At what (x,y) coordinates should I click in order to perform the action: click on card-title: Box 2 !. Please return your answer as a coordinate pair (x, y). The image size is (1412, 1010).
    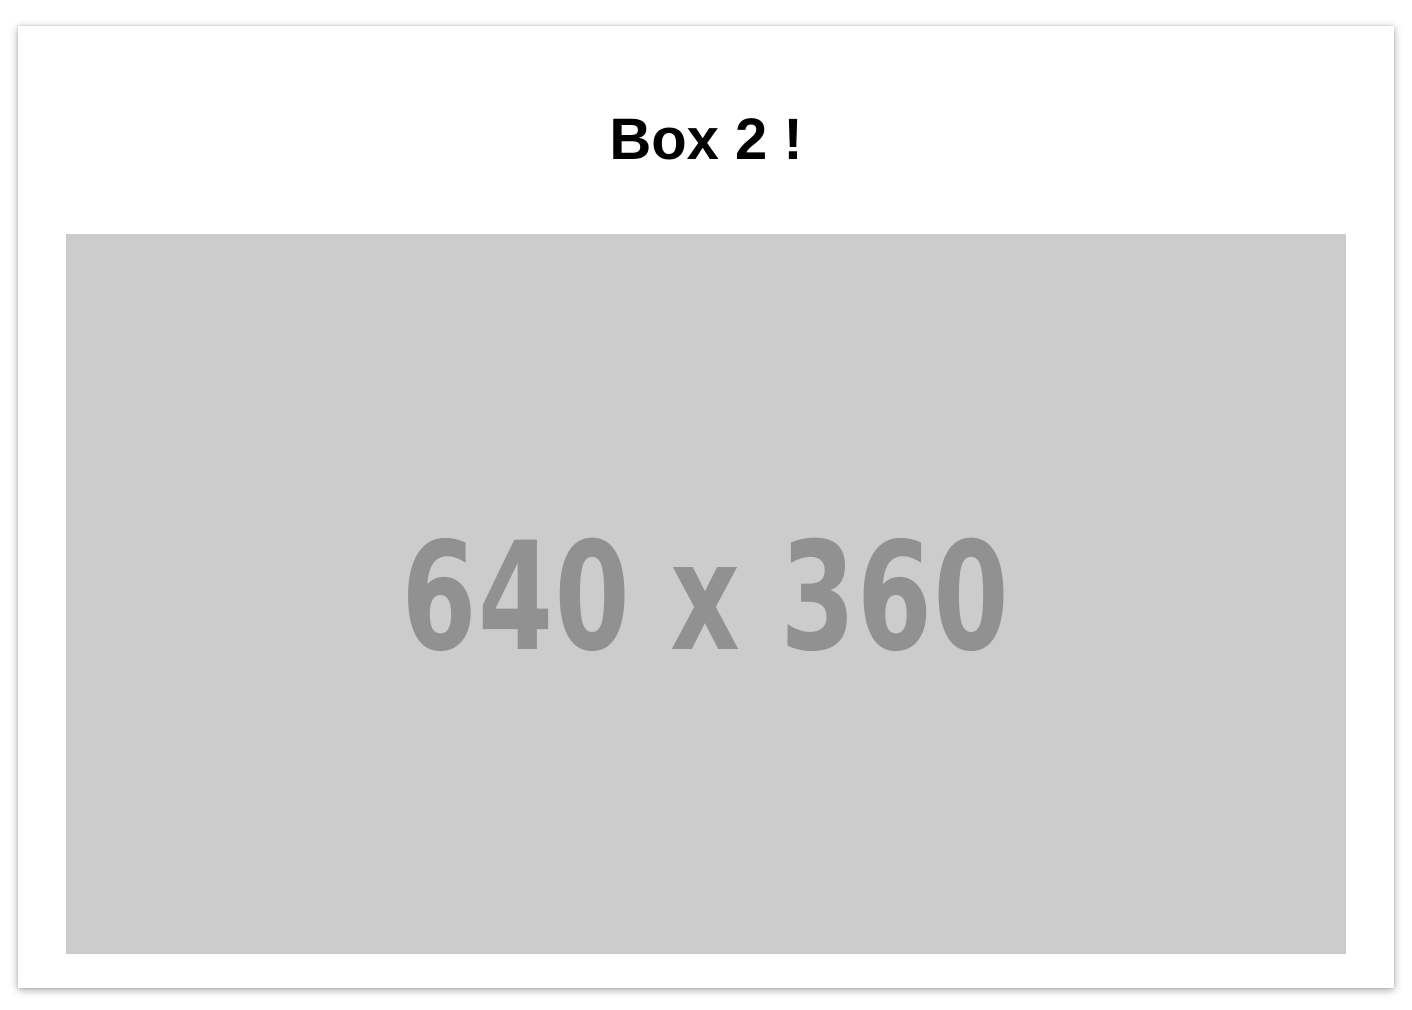
    Looking at the image, I should click on (706, 139).